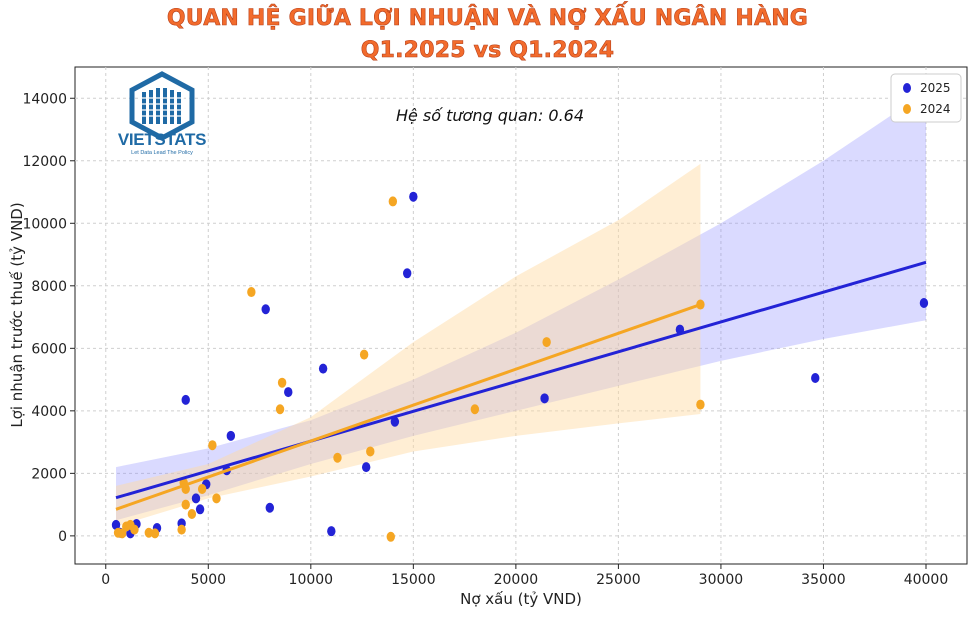  I want to click on correlation-annotation: Hệ số tương quan: 0.64, so click(490, 115).